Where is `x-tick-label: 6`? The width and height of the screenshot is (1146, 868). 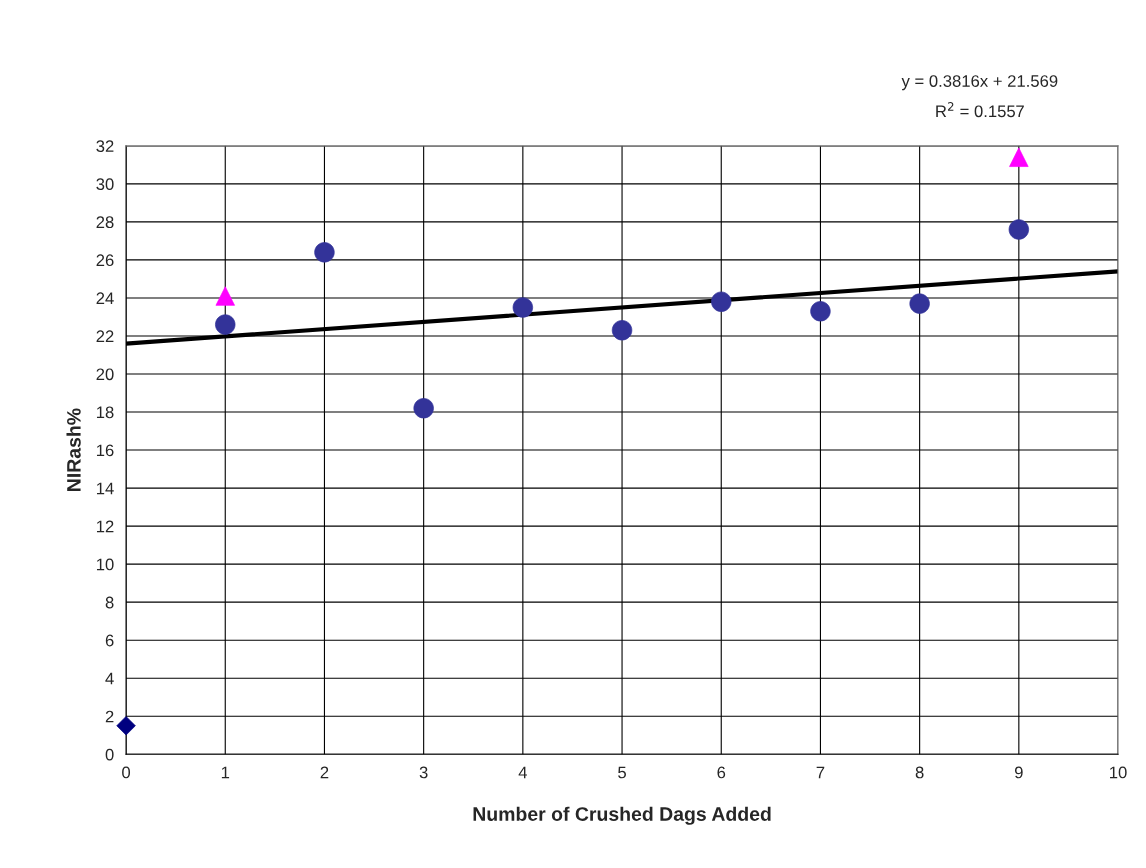 x-tick-label: 6 is located at coordinates (721, 772).